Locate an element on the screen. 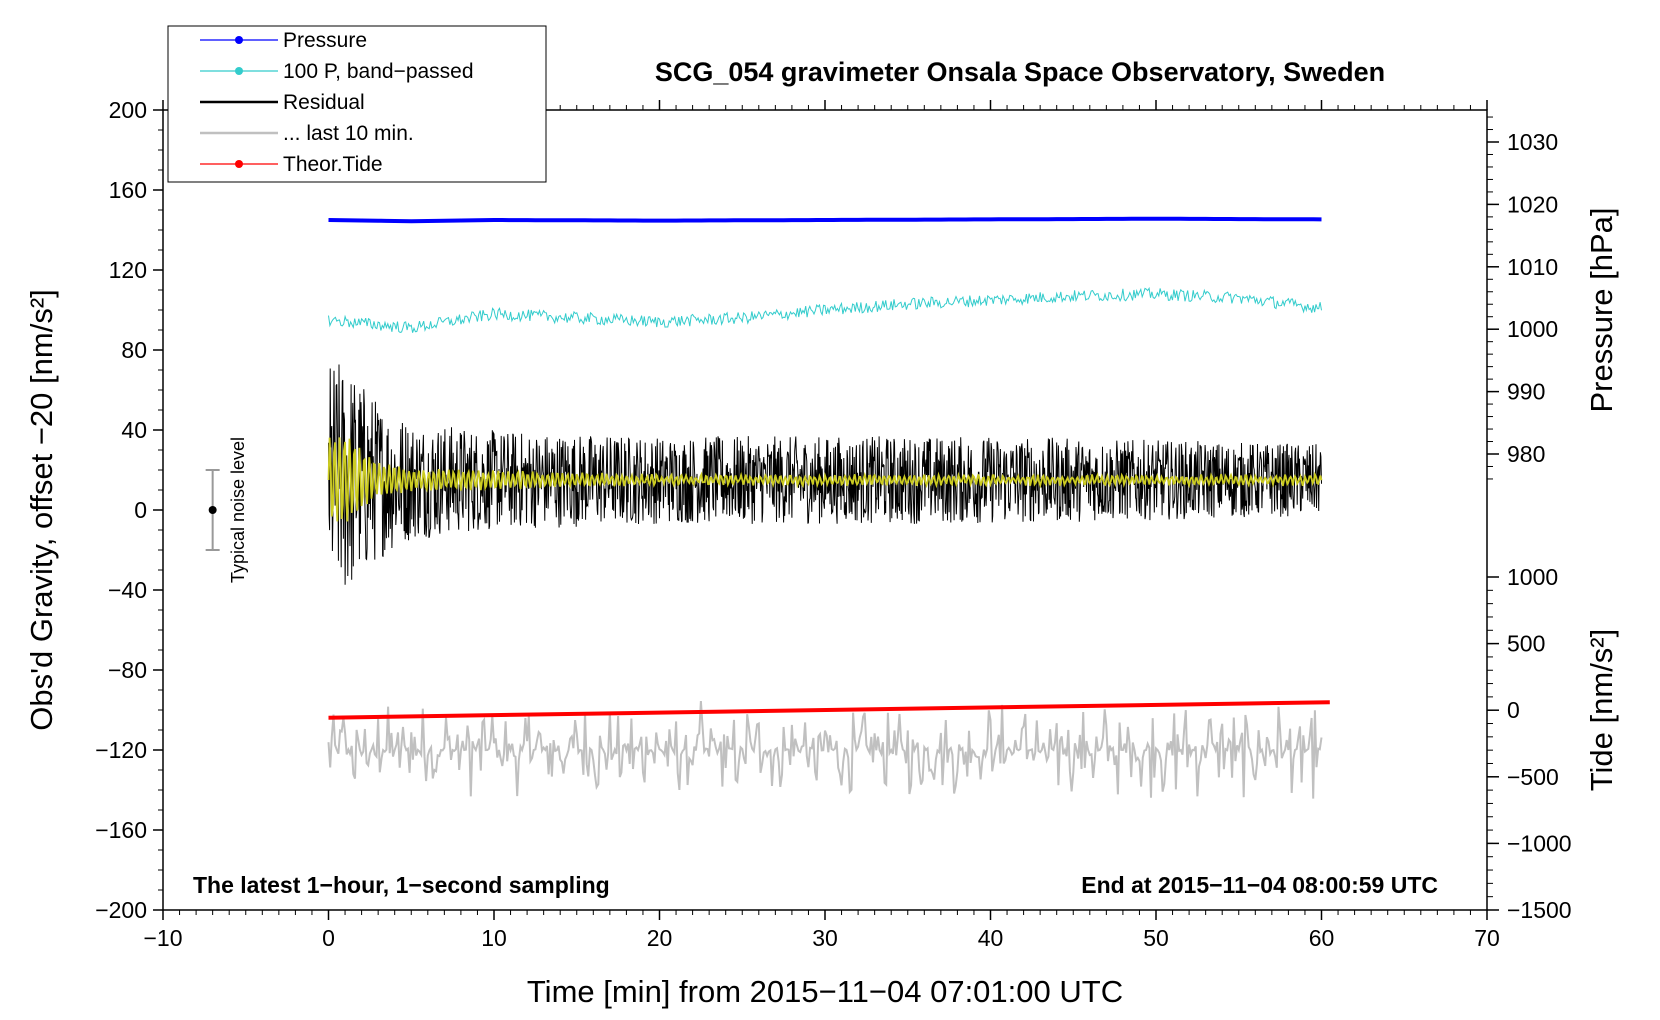 Image resolution: width=1660 pixels, height=1020 pixels. y-tick-label: 40 is located at coordinates (134, 430).